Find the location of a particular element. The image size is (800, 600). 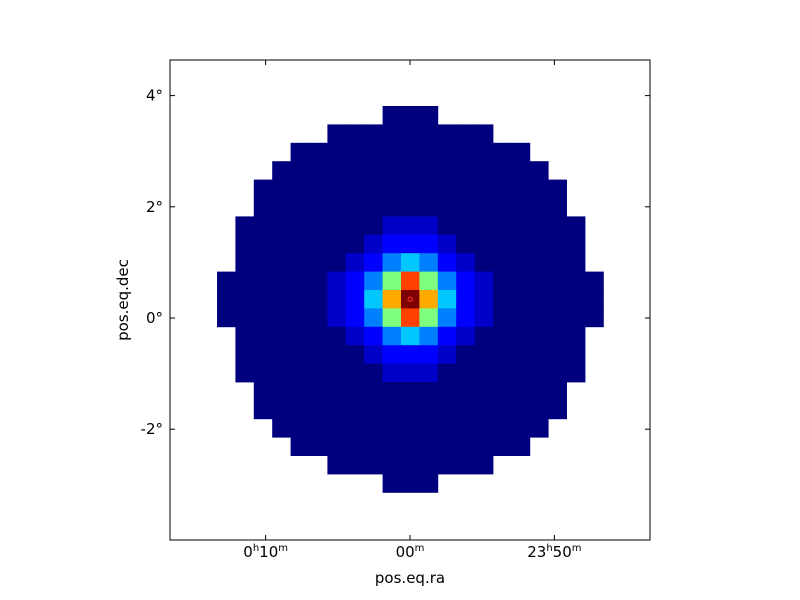

peak-marker-layer is located at coordinates (410, 299).